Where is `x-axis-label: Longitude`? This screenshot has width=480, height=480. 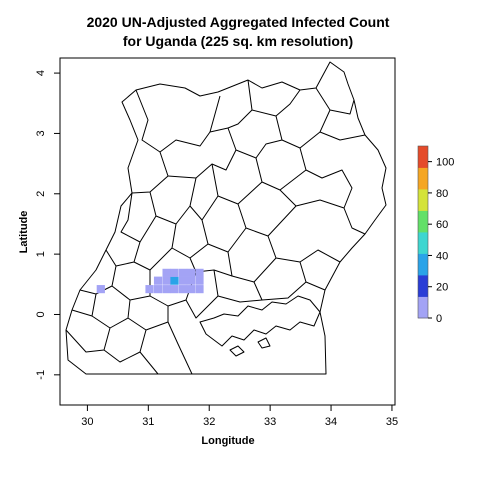 x-axis-label: Longitude is located at coordinates (227, 441).